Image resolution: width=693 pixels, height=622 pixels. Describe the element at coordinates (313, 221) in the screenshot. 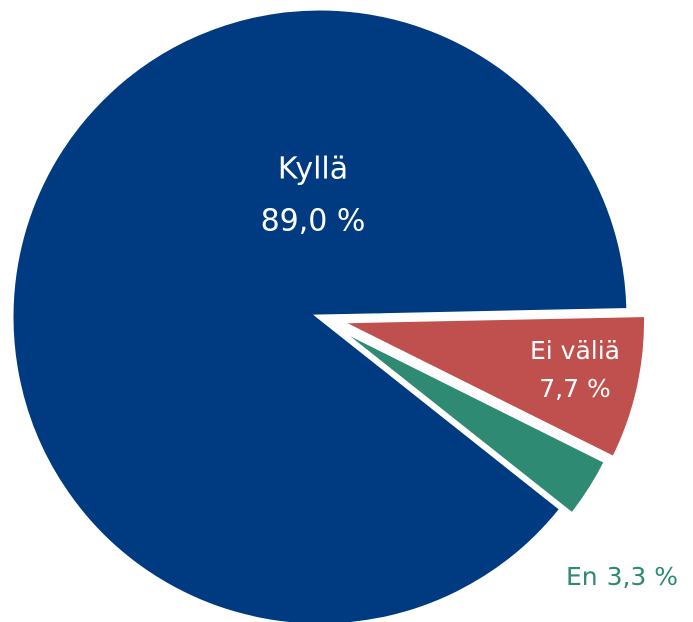

I see `slice-value-label: 89,0 %` at that location.